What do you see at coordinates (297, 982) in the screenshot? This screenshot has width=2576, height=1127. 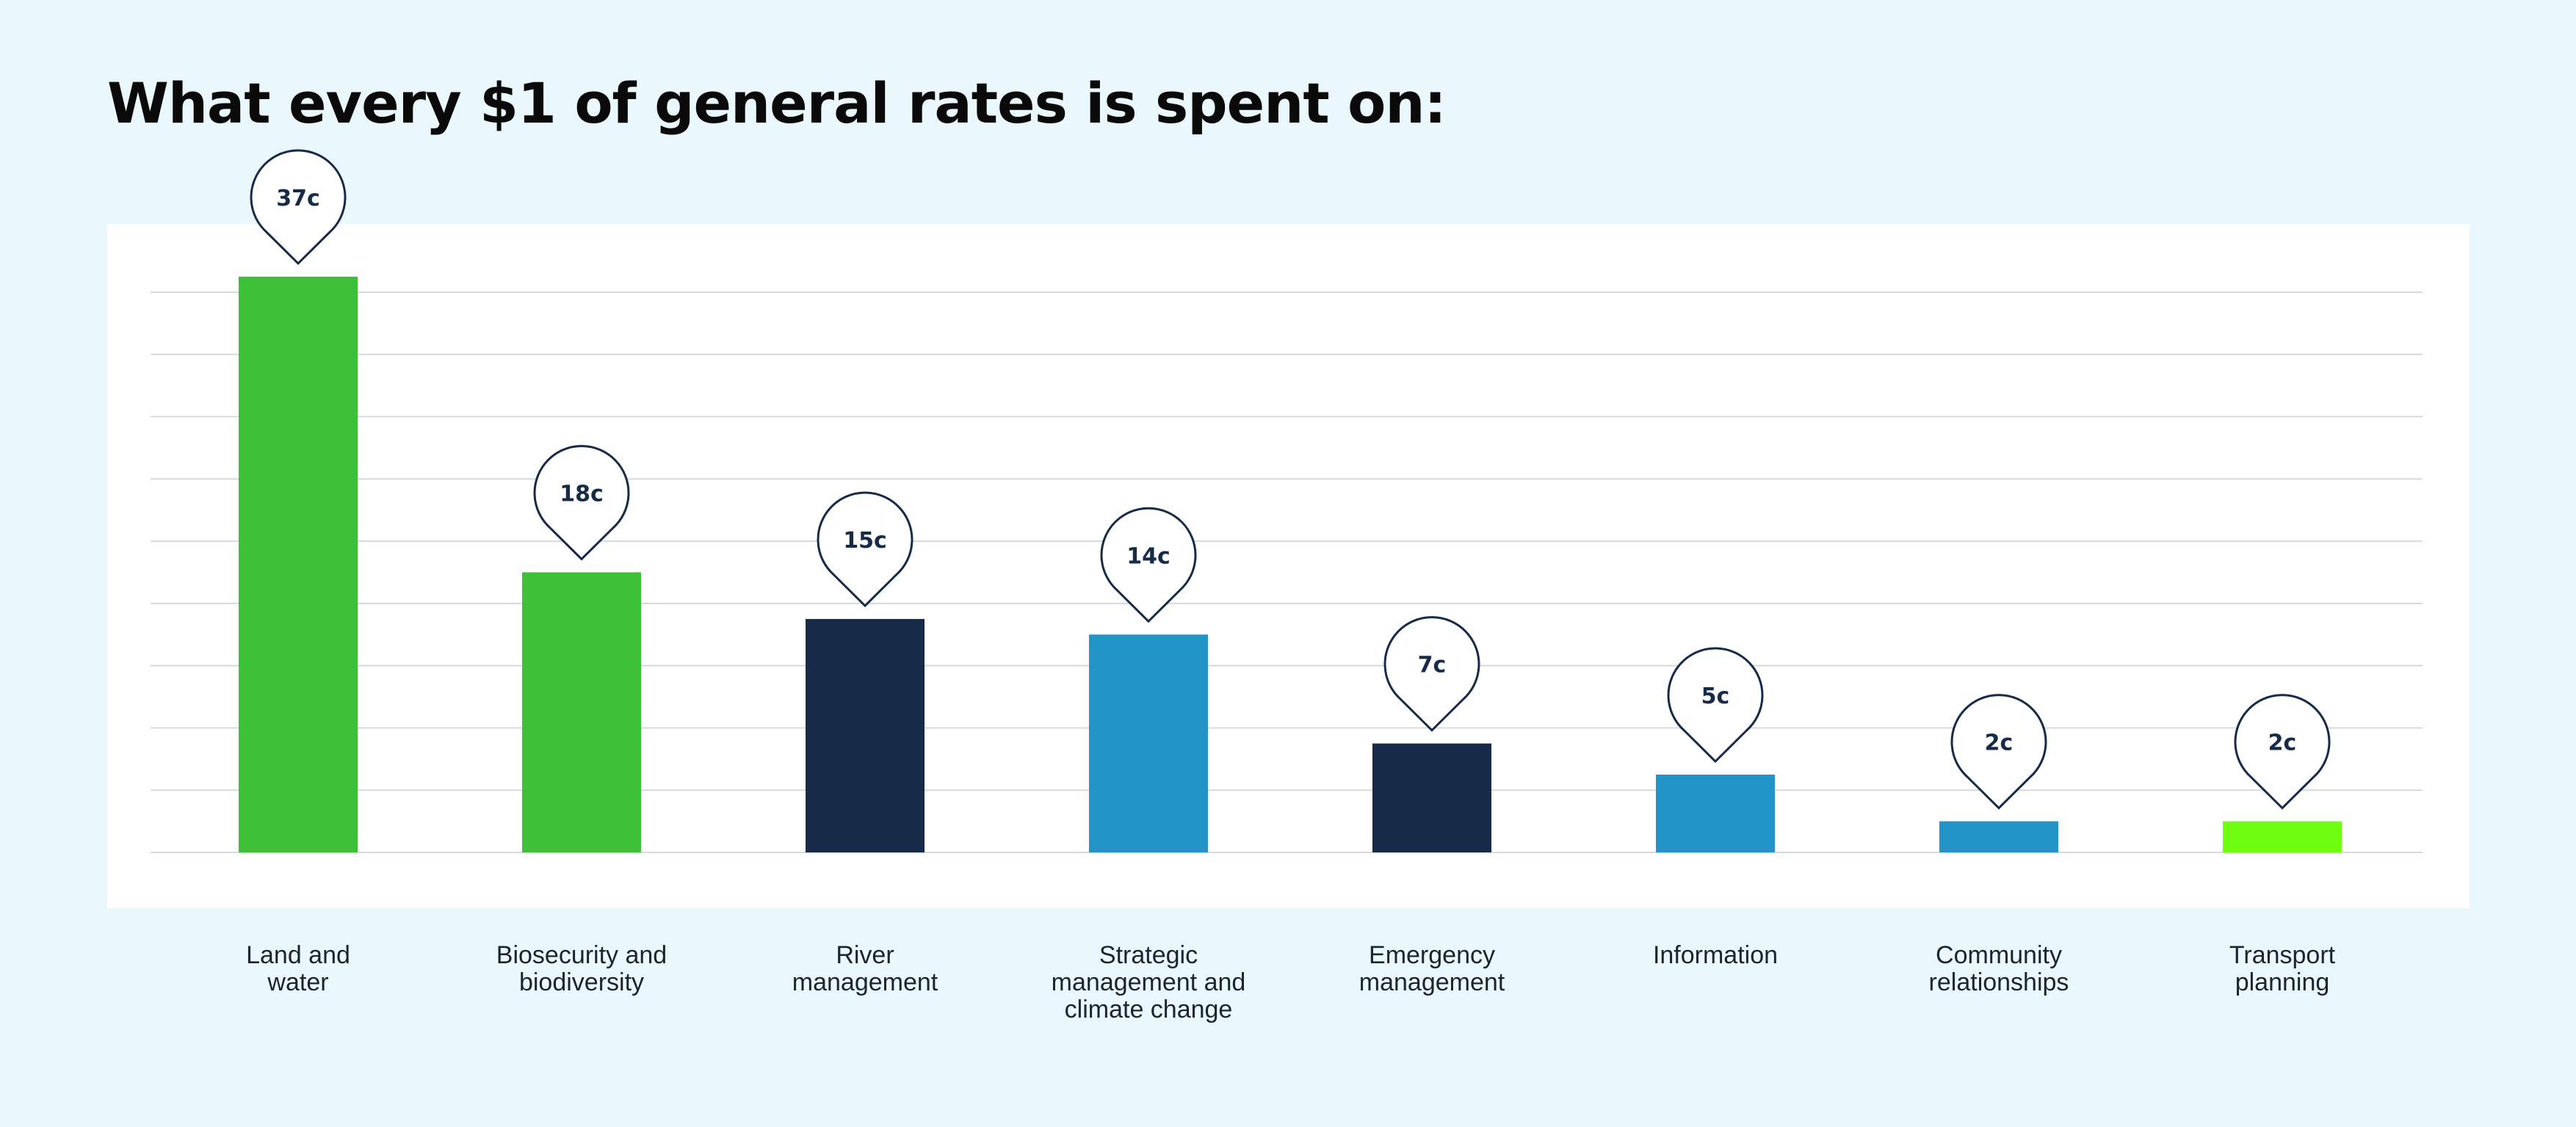 I see `category-label-line: water` at bounding box center [297, 982].